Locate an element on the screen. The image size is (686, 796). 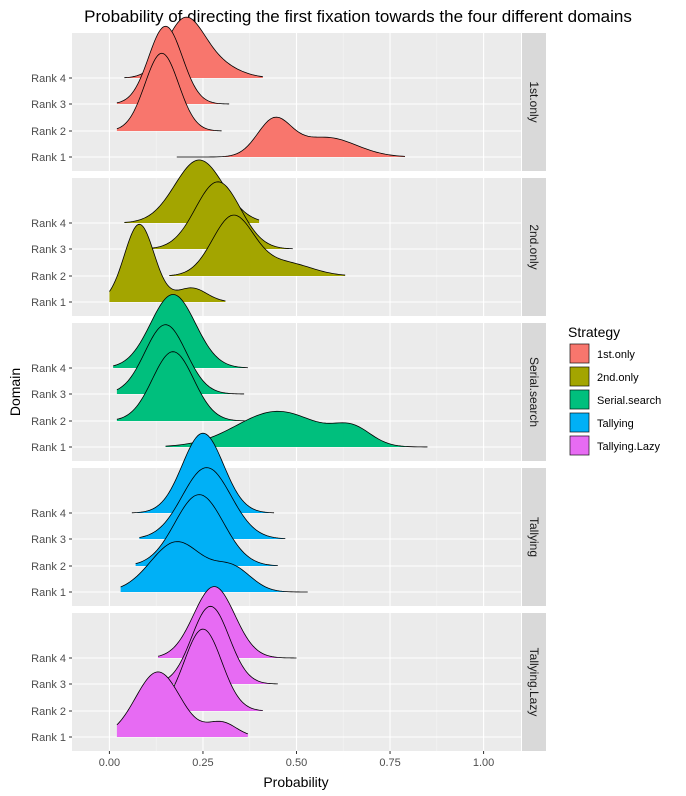
x-tick-label: 0.00 is located at coordinates (109, 763).